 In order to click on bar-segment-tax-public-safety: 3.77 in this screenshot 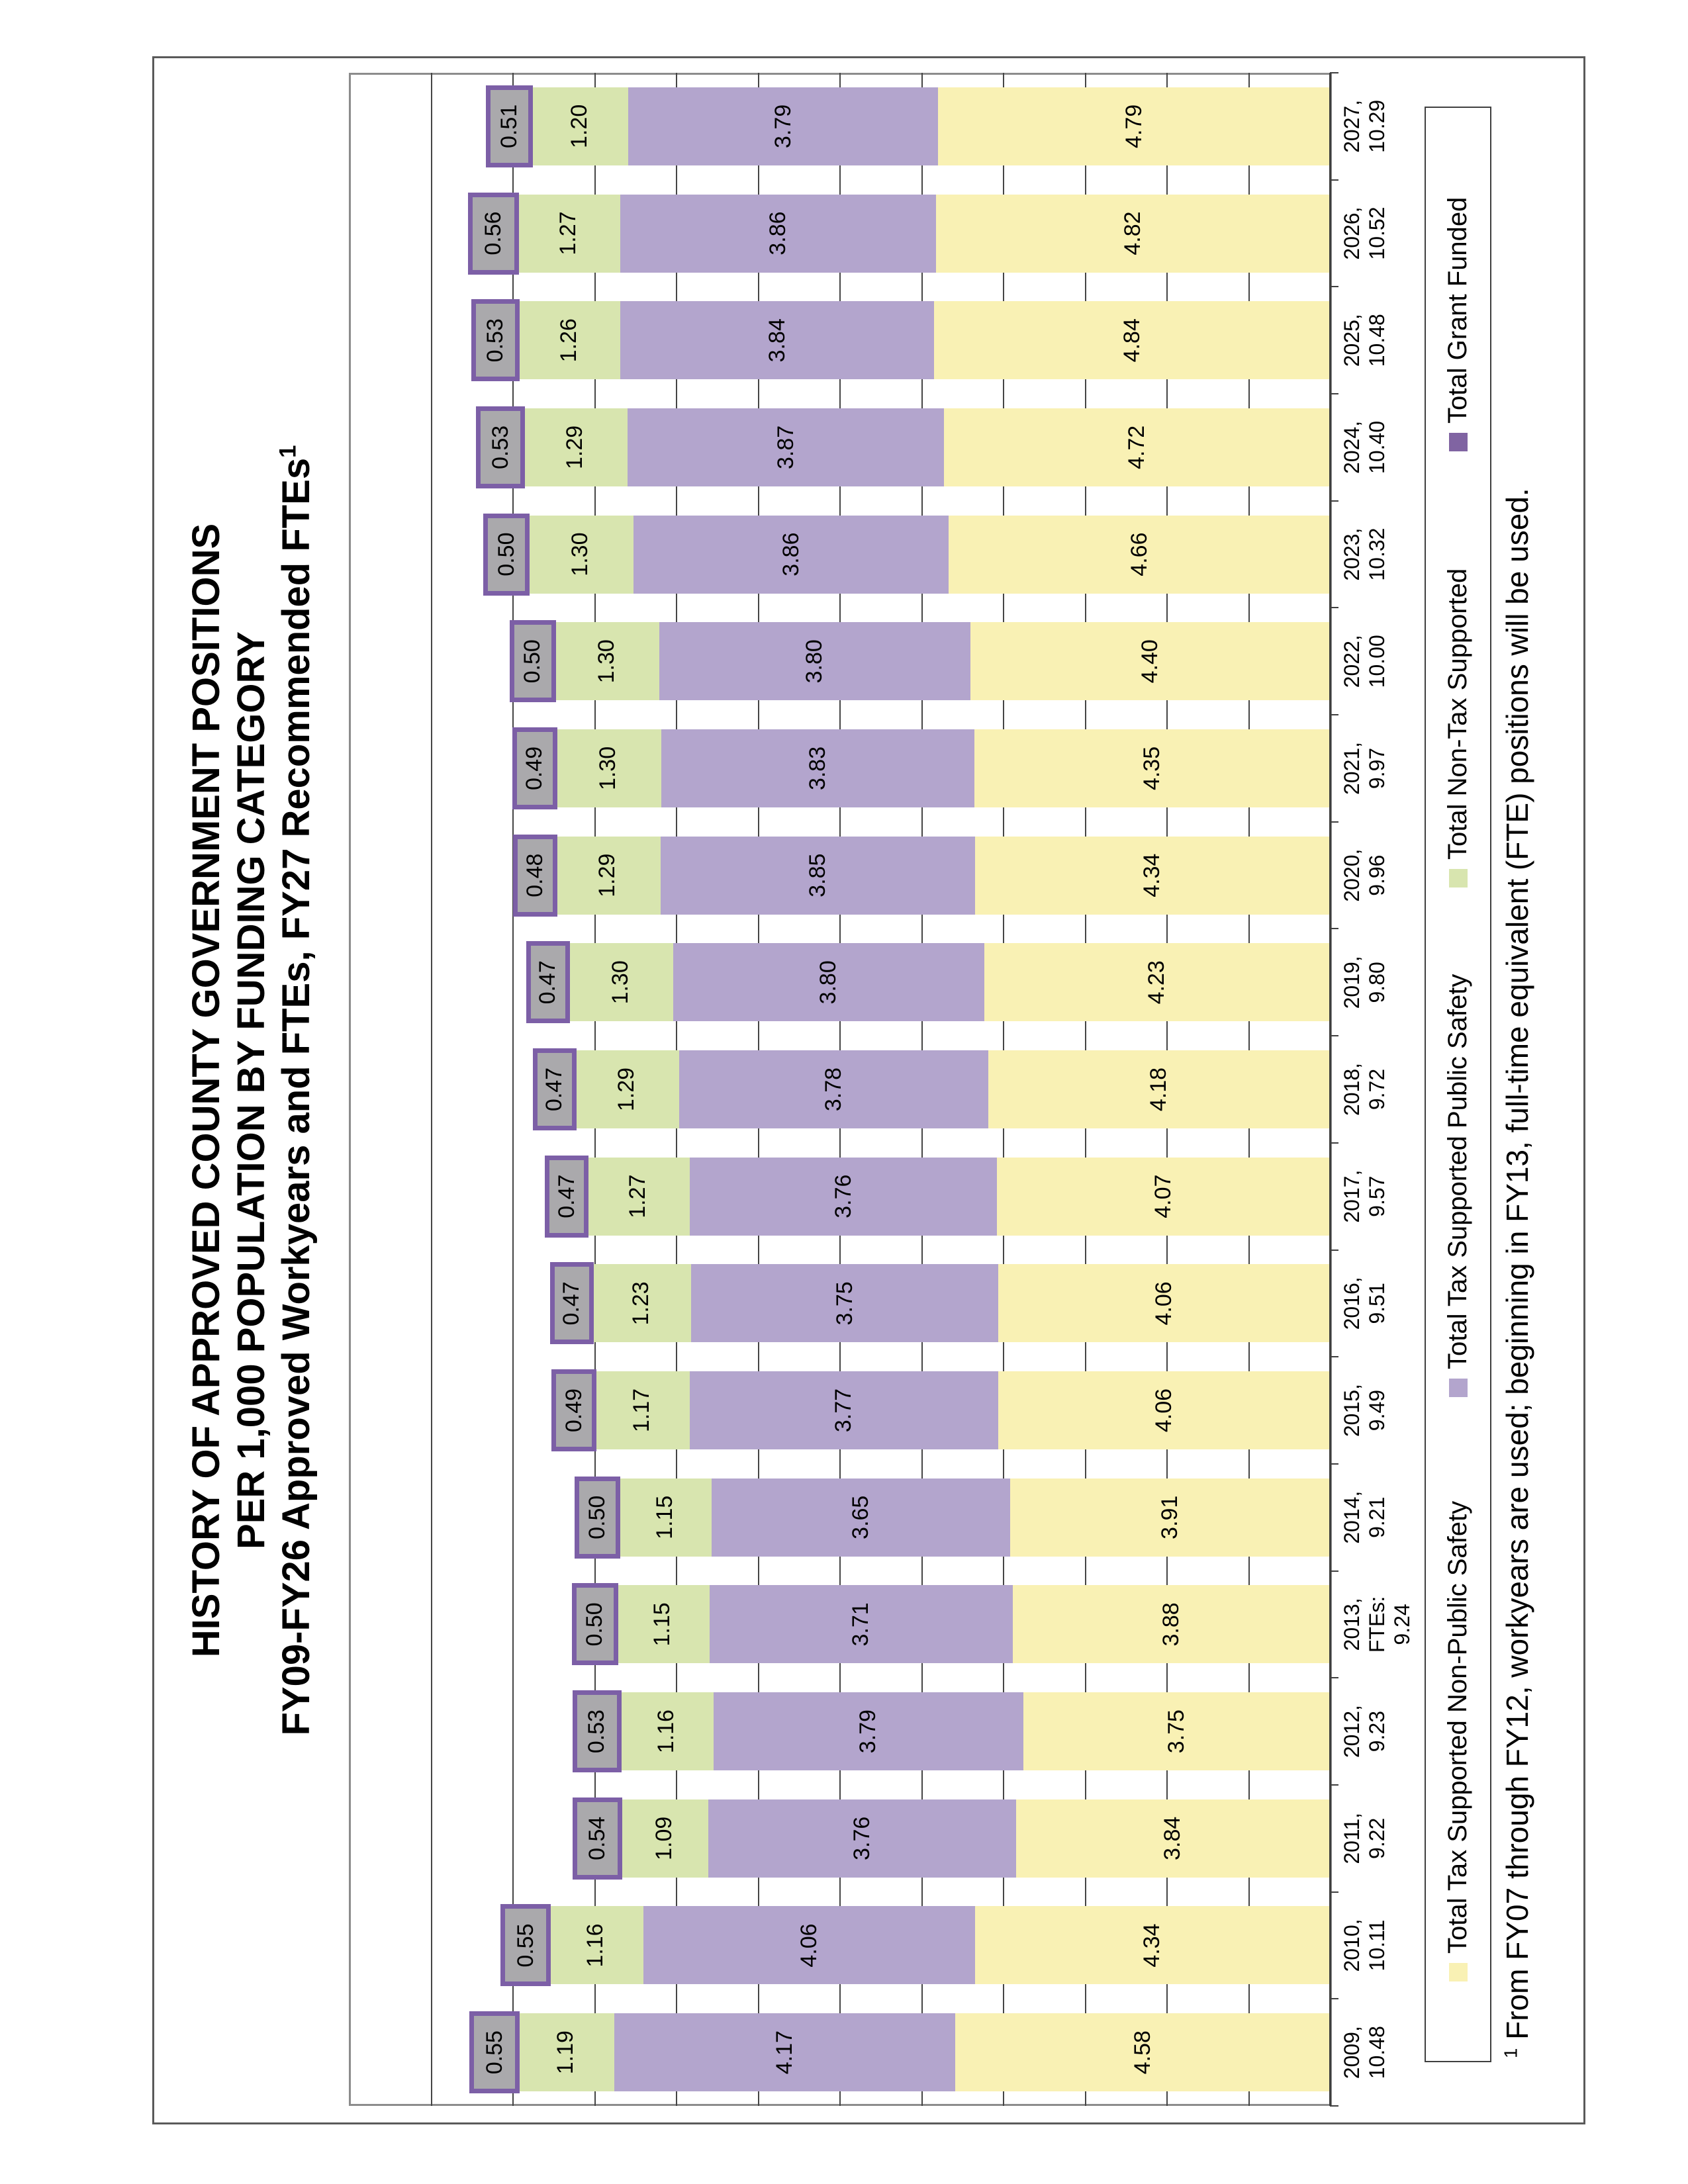, I will do `click(843, 1410)`.